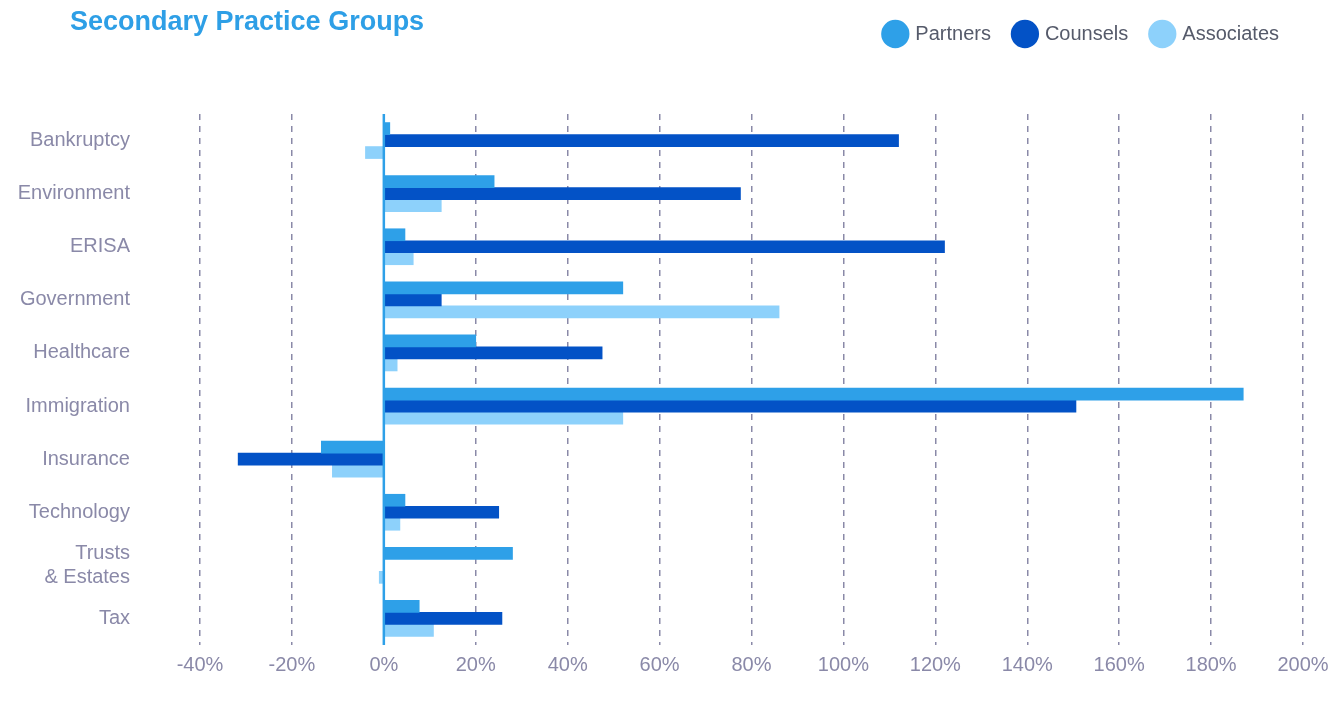  Describe the element at coordinates (843, 663) in the screenshot. I see `x-tick-label: 100%` at that location.